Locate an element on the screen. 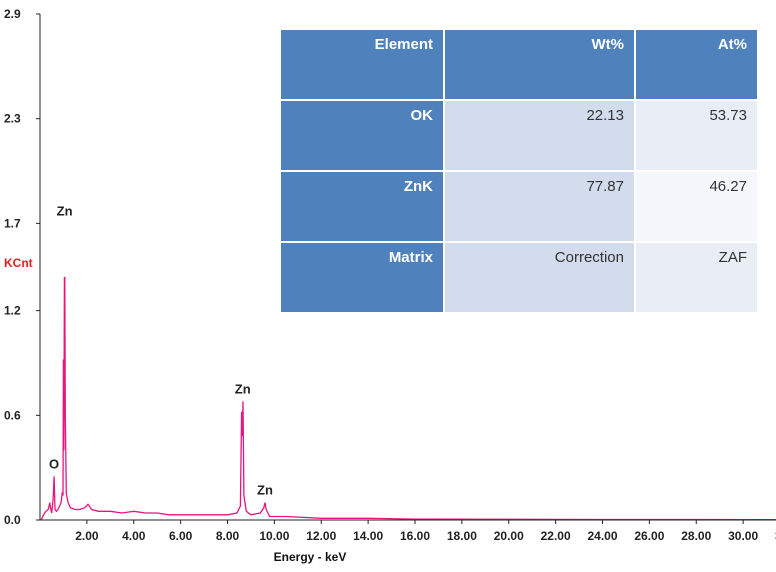 Image resolution: width=776 pixels, height=572 pixels. y-tick-label: 0.6 is located at coordinates (12, 415).